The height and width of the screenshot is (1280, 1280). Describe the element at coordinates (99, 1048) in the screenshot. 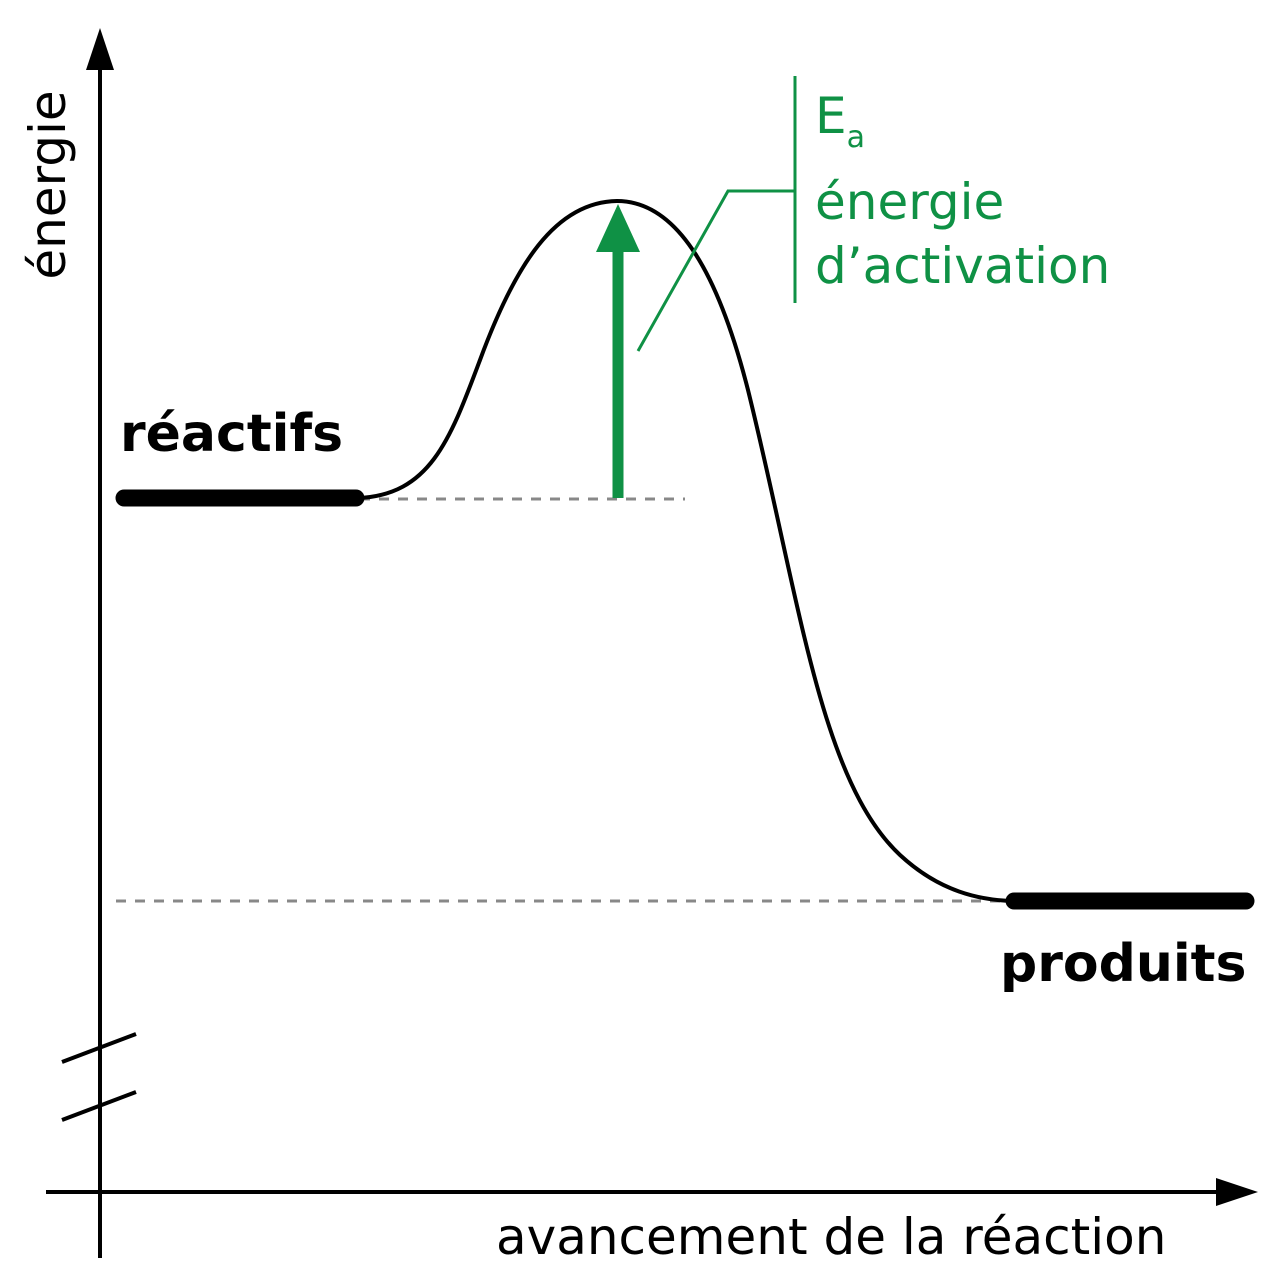

I see `axis-break-mark-upper` at that location.